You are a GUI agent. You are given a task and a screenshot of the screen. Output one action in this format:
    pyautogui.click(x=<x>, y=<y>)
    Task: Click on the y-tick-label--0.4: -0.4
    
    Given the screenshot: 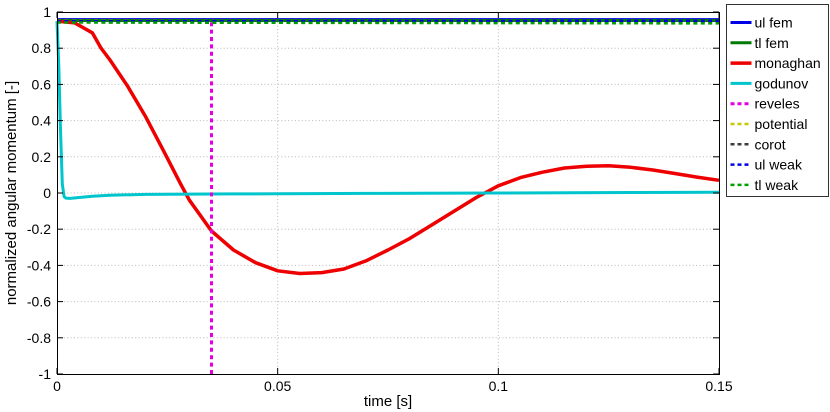 What is the action you would take?
    pyautogui.click(x=39, y=265)
    